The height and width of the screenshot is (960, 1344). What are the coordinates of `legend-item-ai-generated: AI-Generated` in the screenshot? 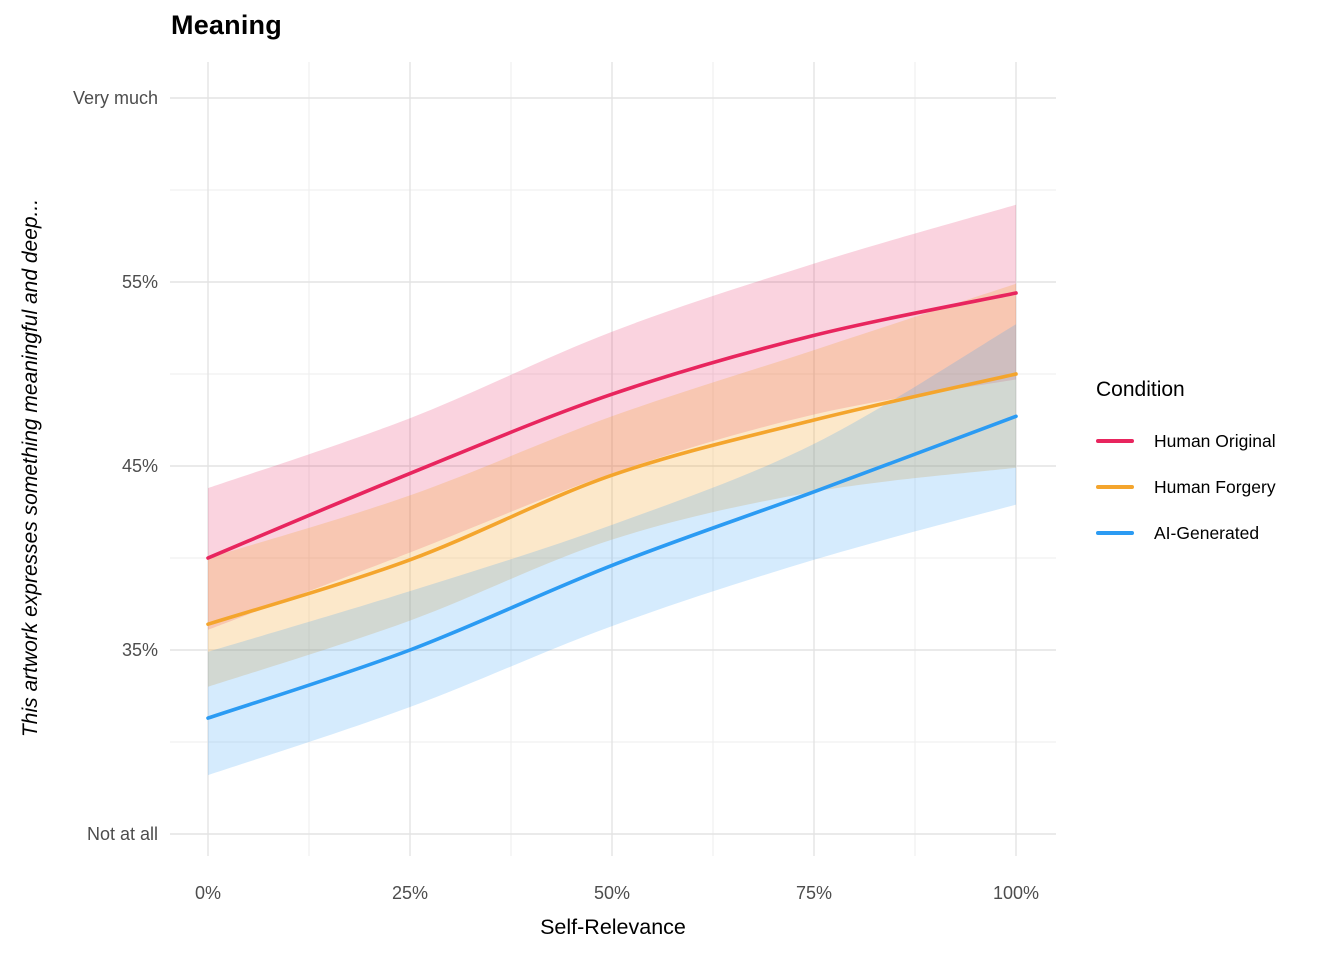 It's located at (1186, 533).